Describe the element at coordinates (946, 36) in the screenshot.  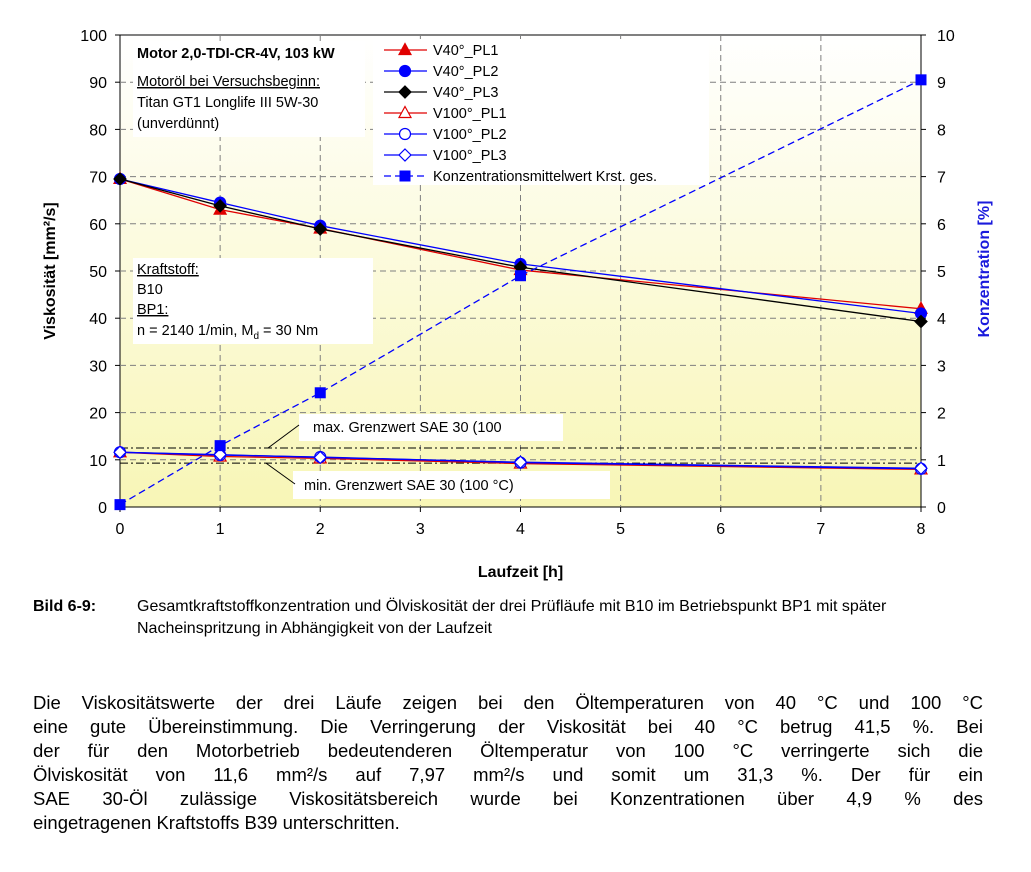
I see `y2-tick-label: 10` at that location.